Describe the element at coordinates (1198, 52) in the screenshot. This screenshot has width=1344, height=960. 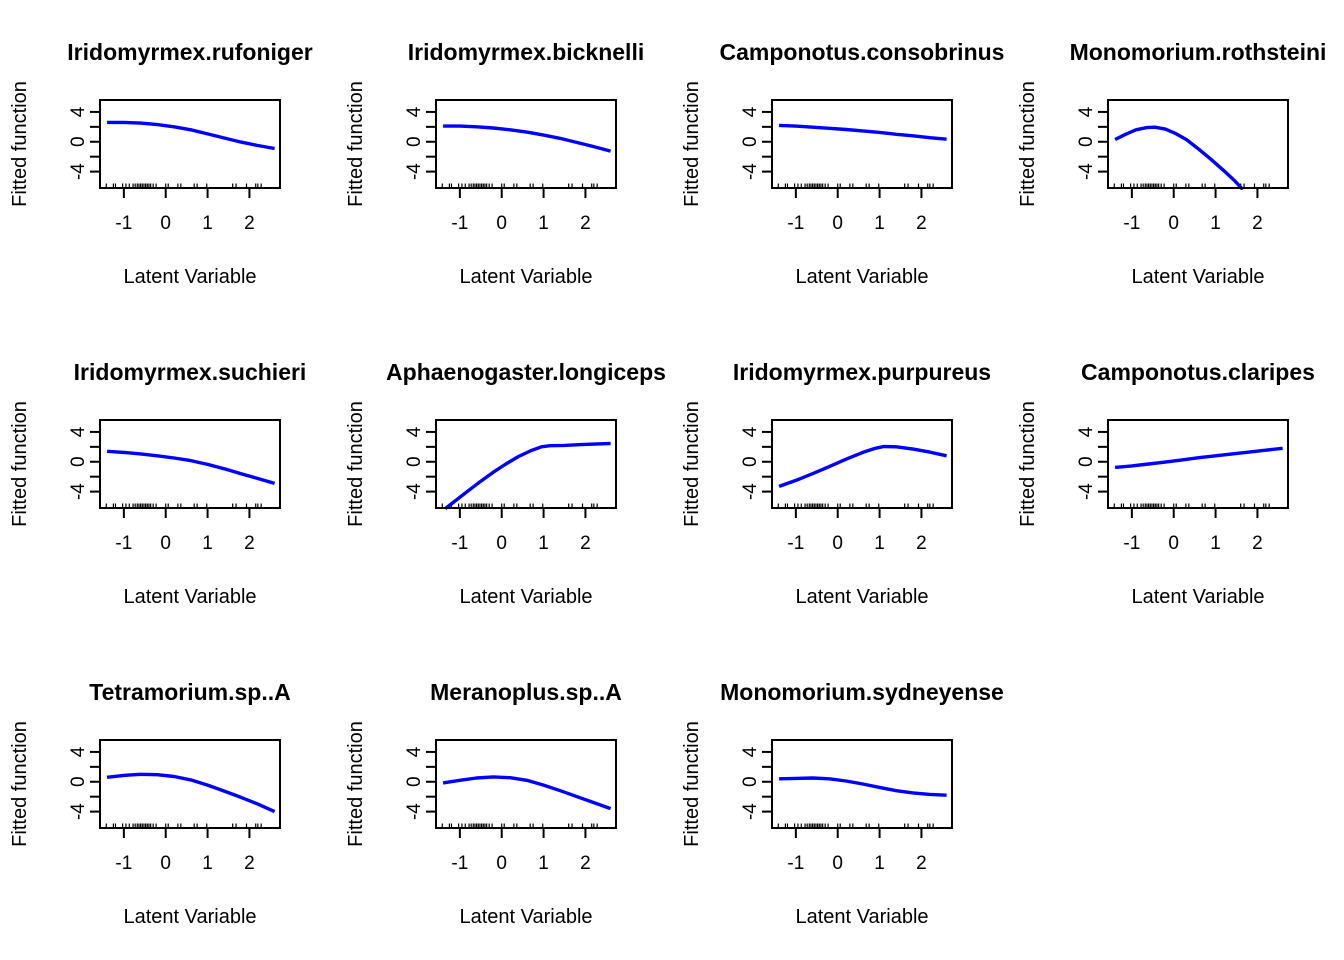
I see `panel-title: Monomorium.rothsteini` at that location.